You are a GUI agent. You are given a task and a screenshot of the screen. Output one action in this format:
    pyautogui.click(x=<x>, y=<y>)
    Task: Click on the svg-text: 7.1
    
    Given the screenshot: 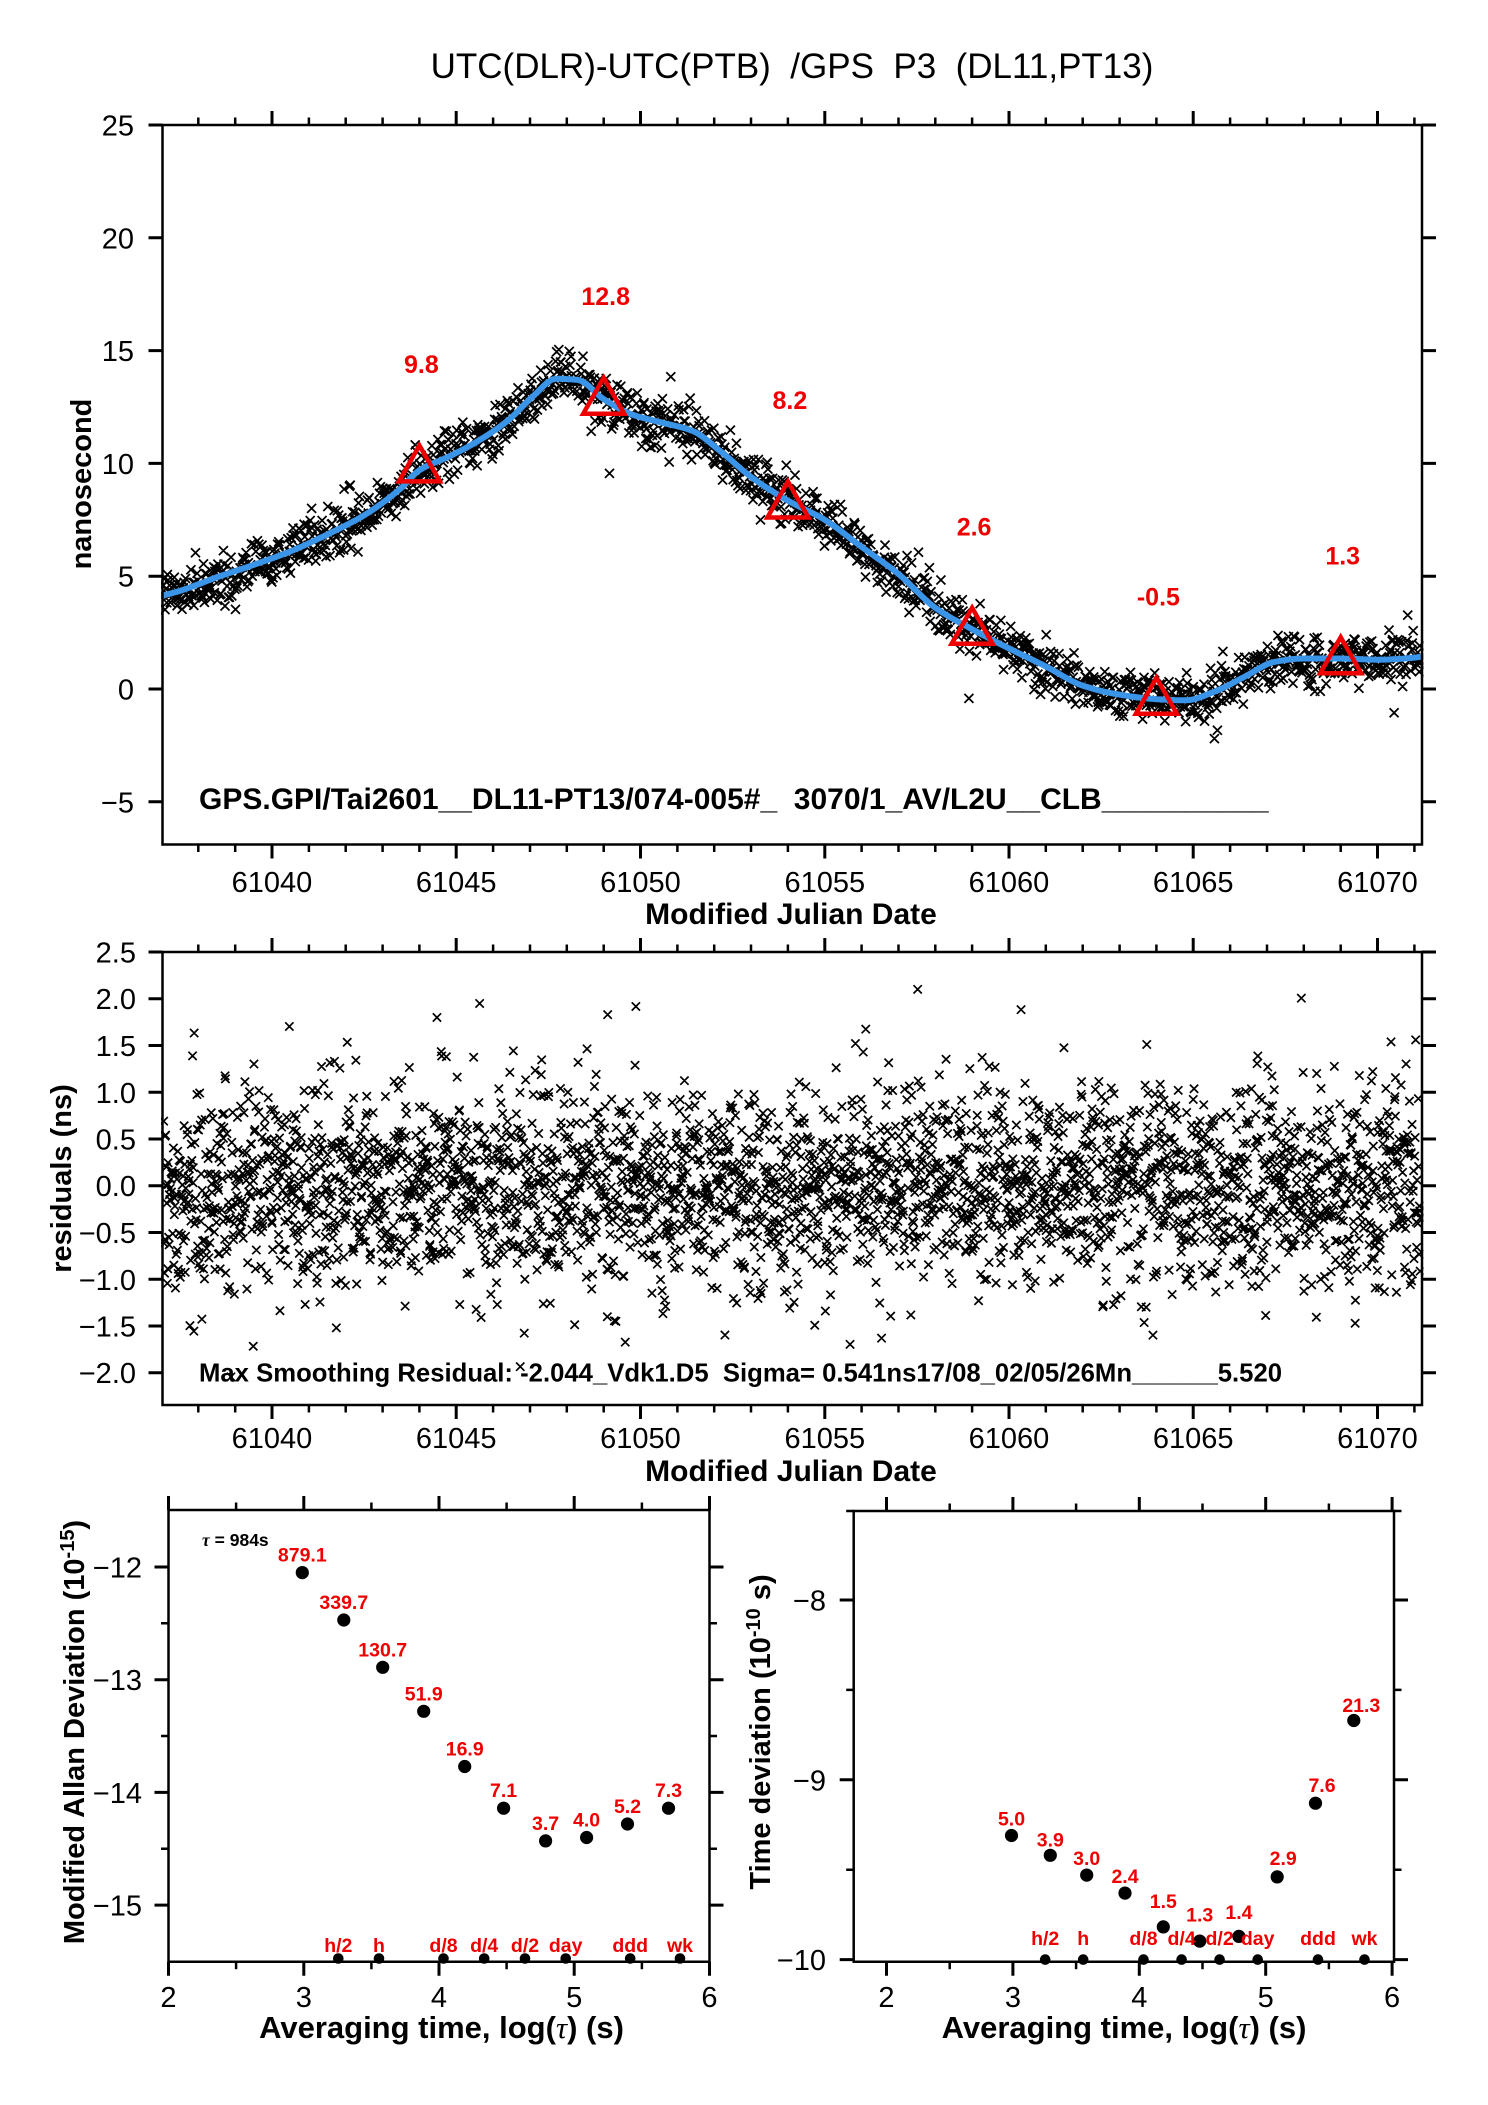 What is the action you would take?
    pyautogui.click(x=503, y=1791)
    